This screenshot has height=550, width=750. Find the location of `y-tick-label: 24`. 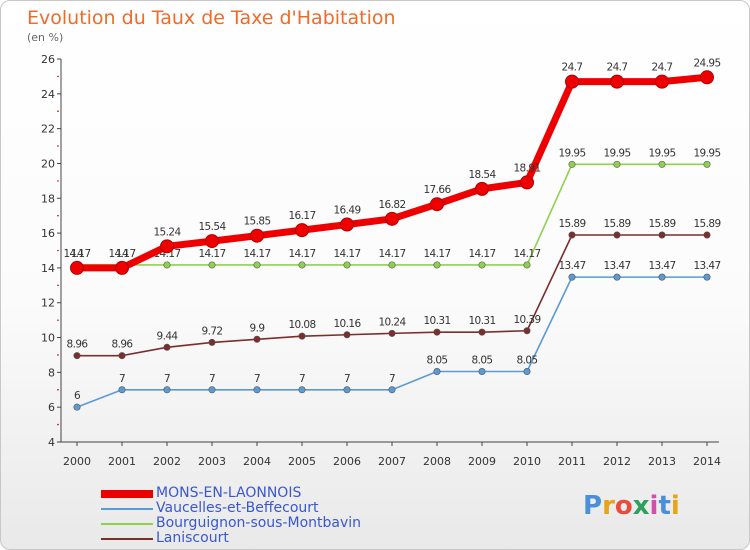

y-tick-label: 24 is located at coordinates (48, 94).